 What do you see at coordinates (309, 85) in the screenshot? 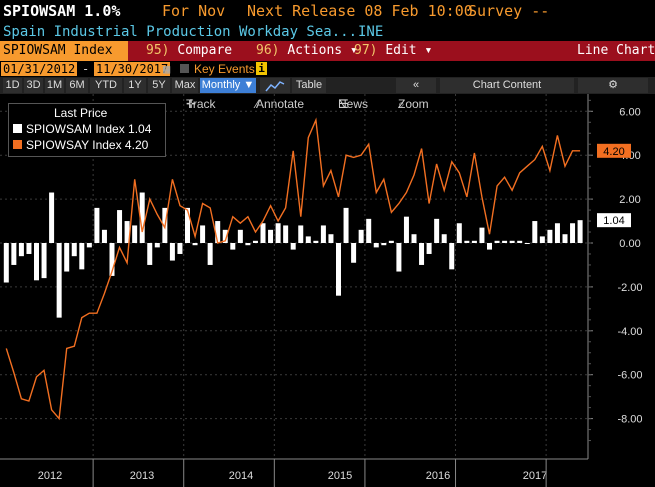
I see `table-button: Table` at bounding box center [309, 85].